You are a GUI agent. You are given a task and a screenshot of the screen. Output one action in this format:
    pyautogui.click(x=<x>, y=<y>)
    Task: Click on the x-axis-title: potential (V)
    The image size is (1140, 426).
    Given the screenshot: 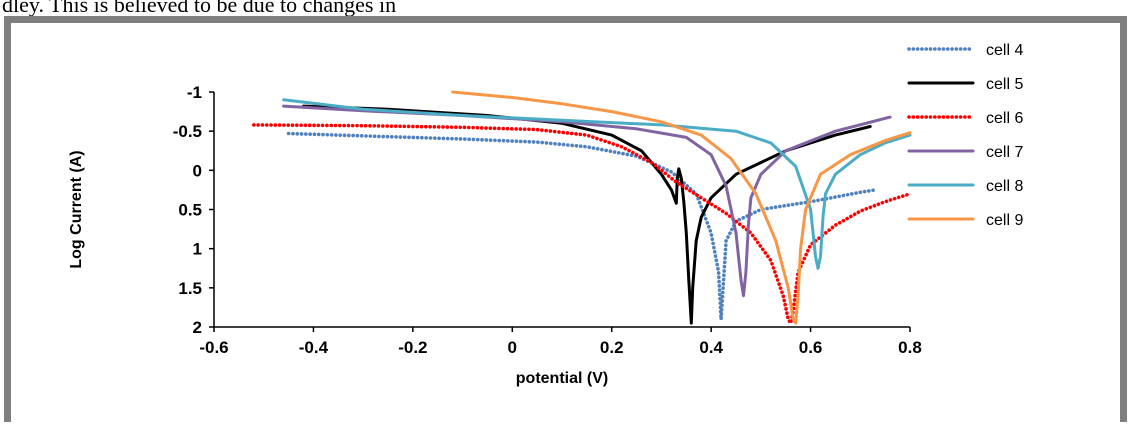 What is the action you would take?
    pyautogui.click(x=562, y=378)
    